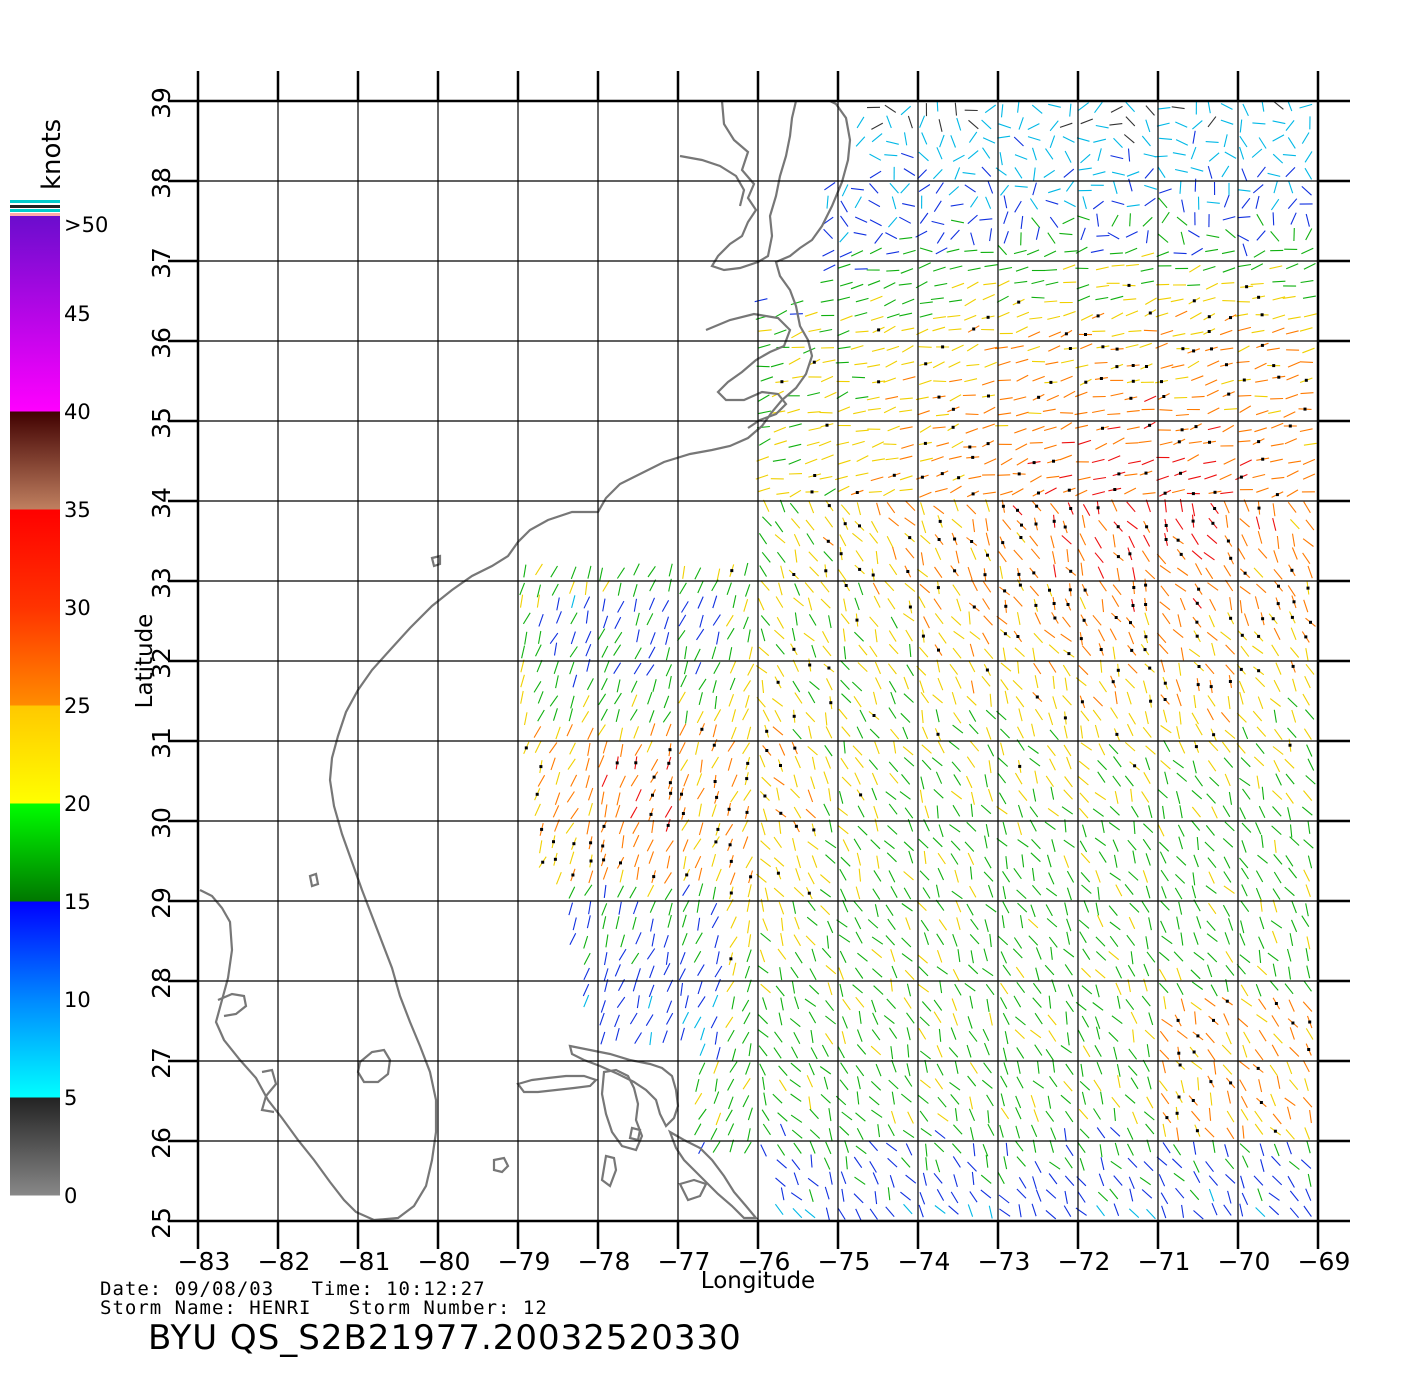 Image resolution: width=1420 pixels, height=1400 pixels. I want to click on lat-tick-label: 31, so click(161, 743).